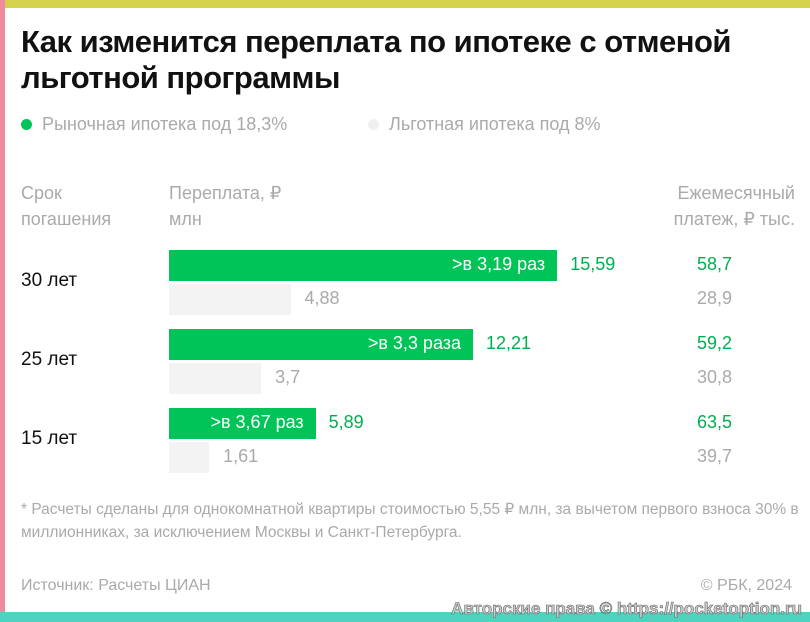 The width and height of the screenshot is (810, 622). I want to click on row-label: 25 лет, so click(49, 359).